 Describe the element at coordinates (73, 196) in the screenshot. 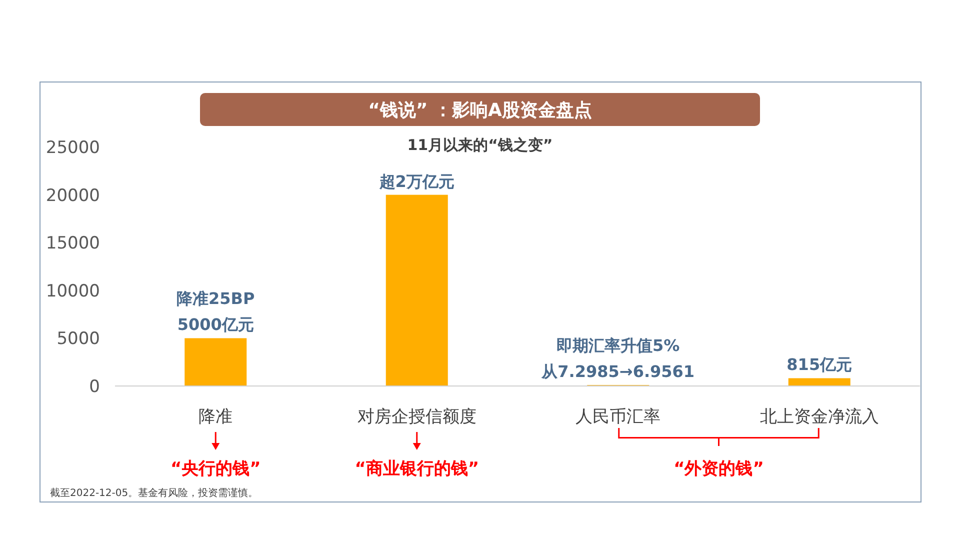

I see `y-tick-label: 20000` at that location.